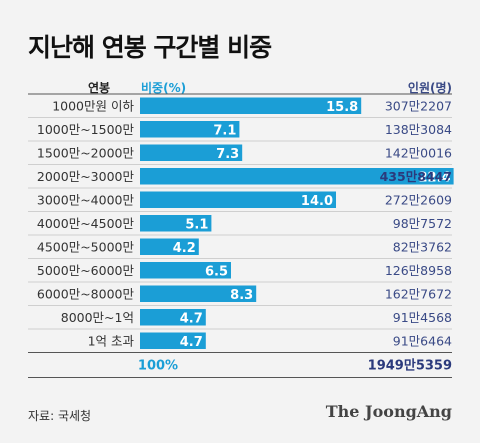 The image size is (480, 443). What do you see at coordinates (241, 295) in the screenshot?
I see `bar-value-label-8: 8.3` at bounding box center [241, 295].